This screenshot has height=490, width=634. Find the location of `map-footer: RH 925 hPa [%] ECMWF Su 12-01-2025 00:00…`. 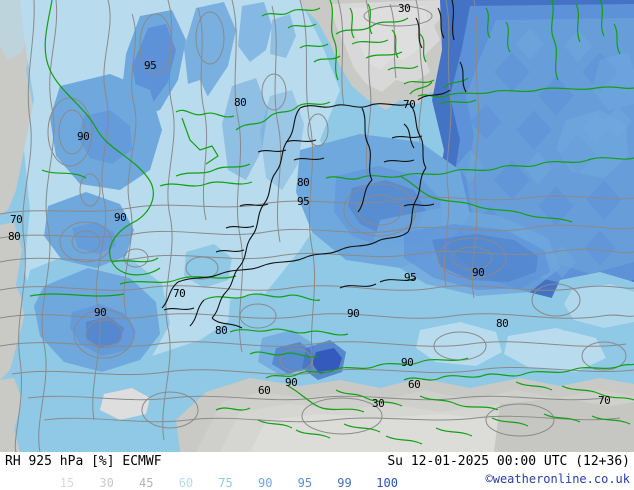

map-footer: RH 925 hPa [%] ECMWF Su 12-01-2025 00:00… is located at coordinates (317, 471).